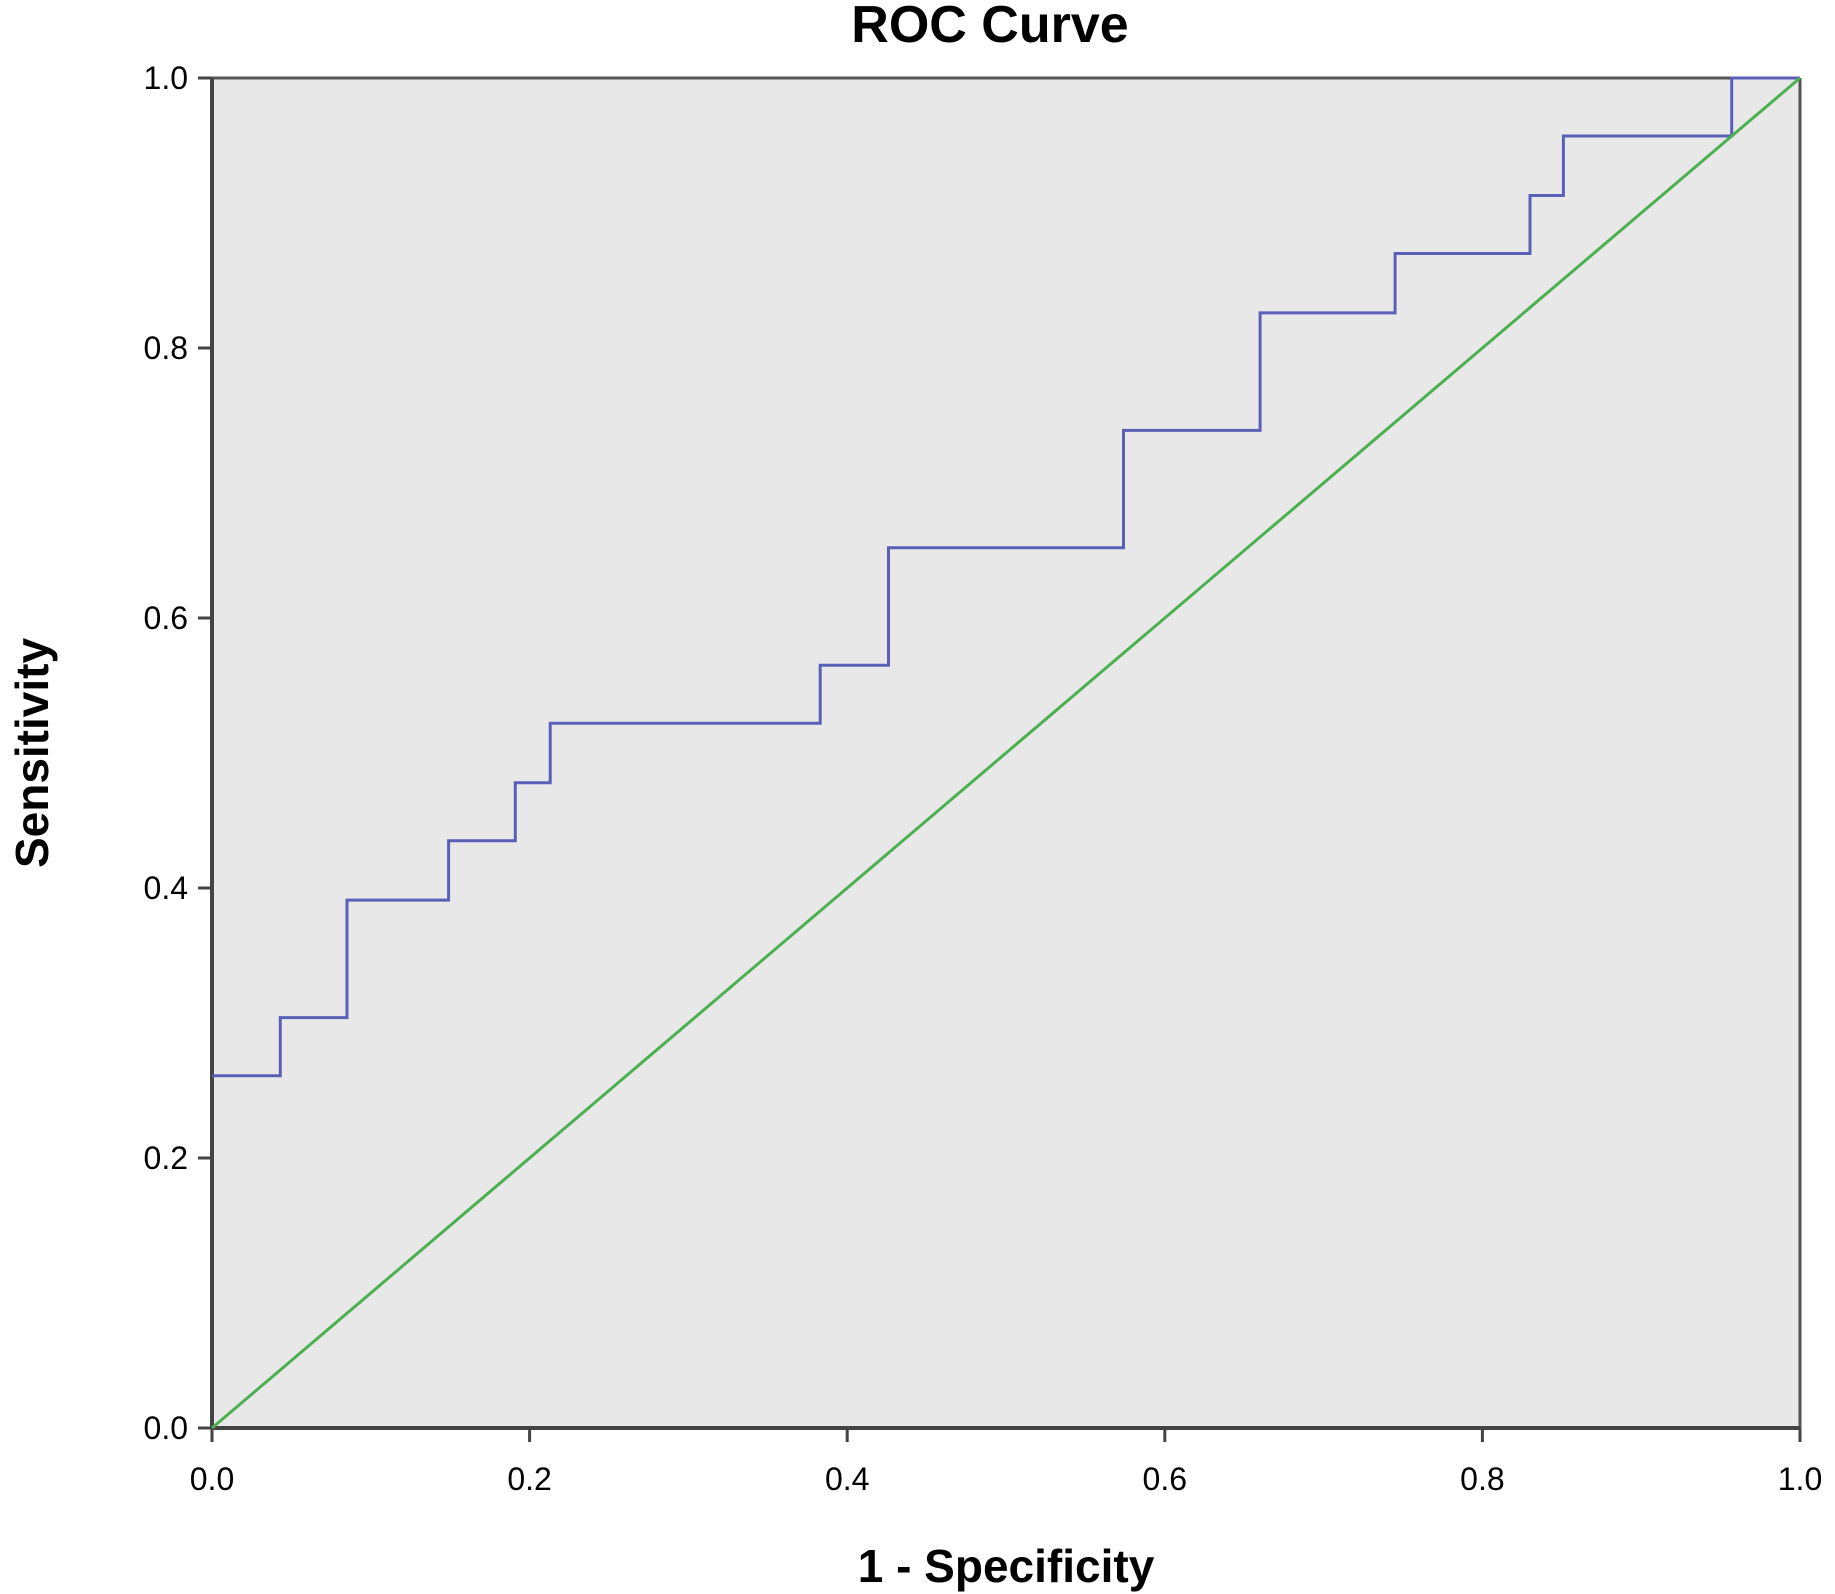 The height and width of the screenshot is (1594, 1835). I want to click on y-tick-label: 0.2, so click(166, 1158).